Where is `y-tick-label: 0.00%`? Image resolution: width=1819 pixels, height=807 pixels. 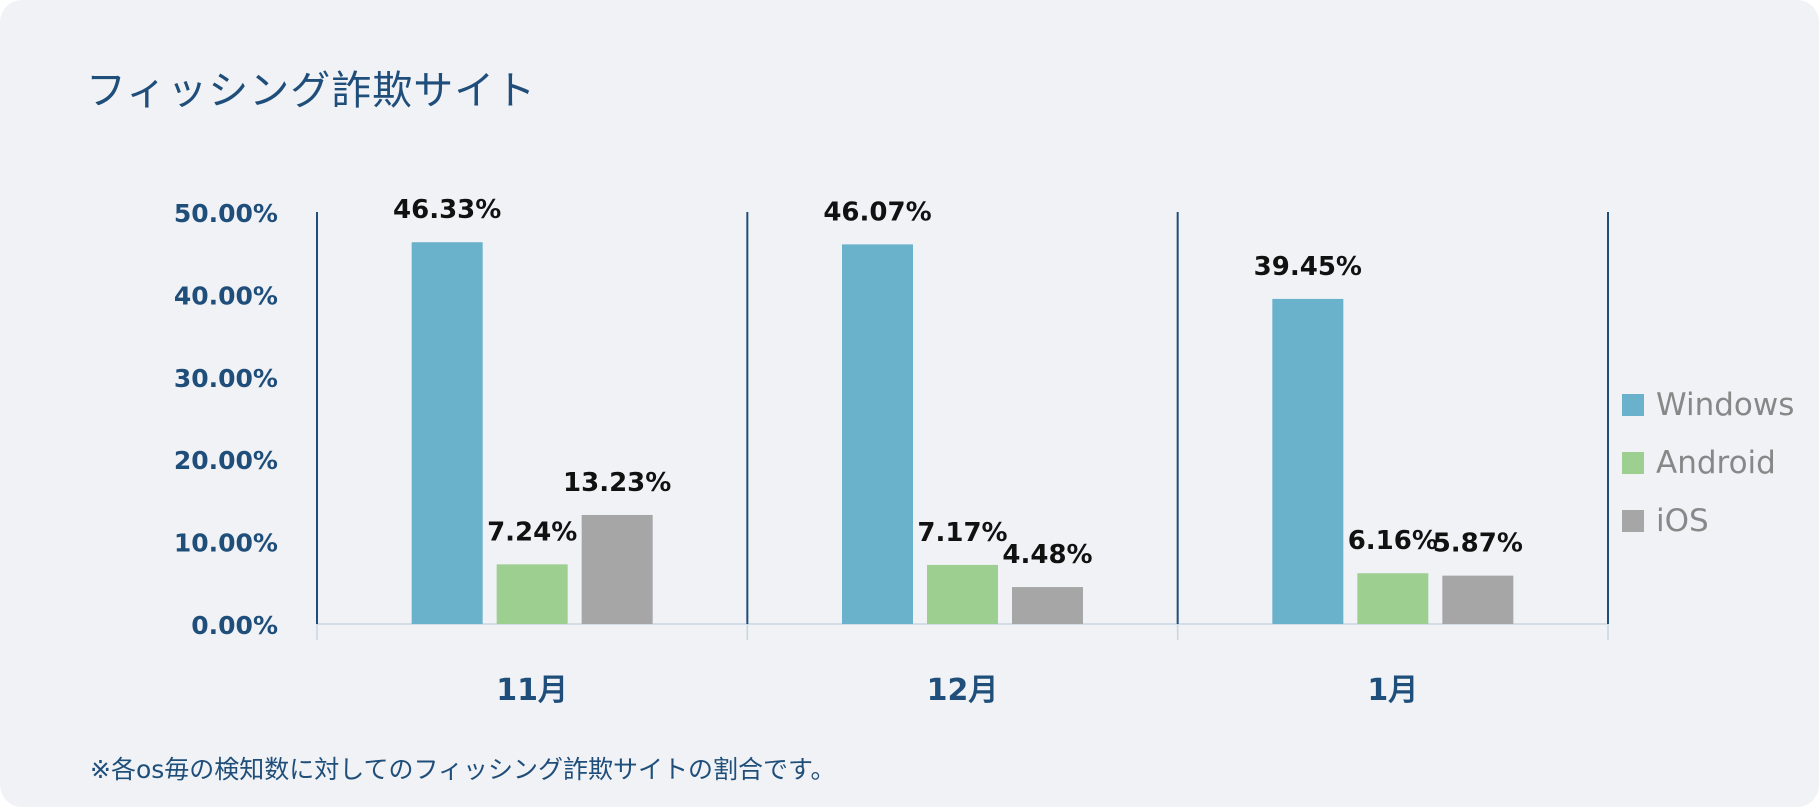 y-tick-label: 0.00% is located at coordinates (234, 625).